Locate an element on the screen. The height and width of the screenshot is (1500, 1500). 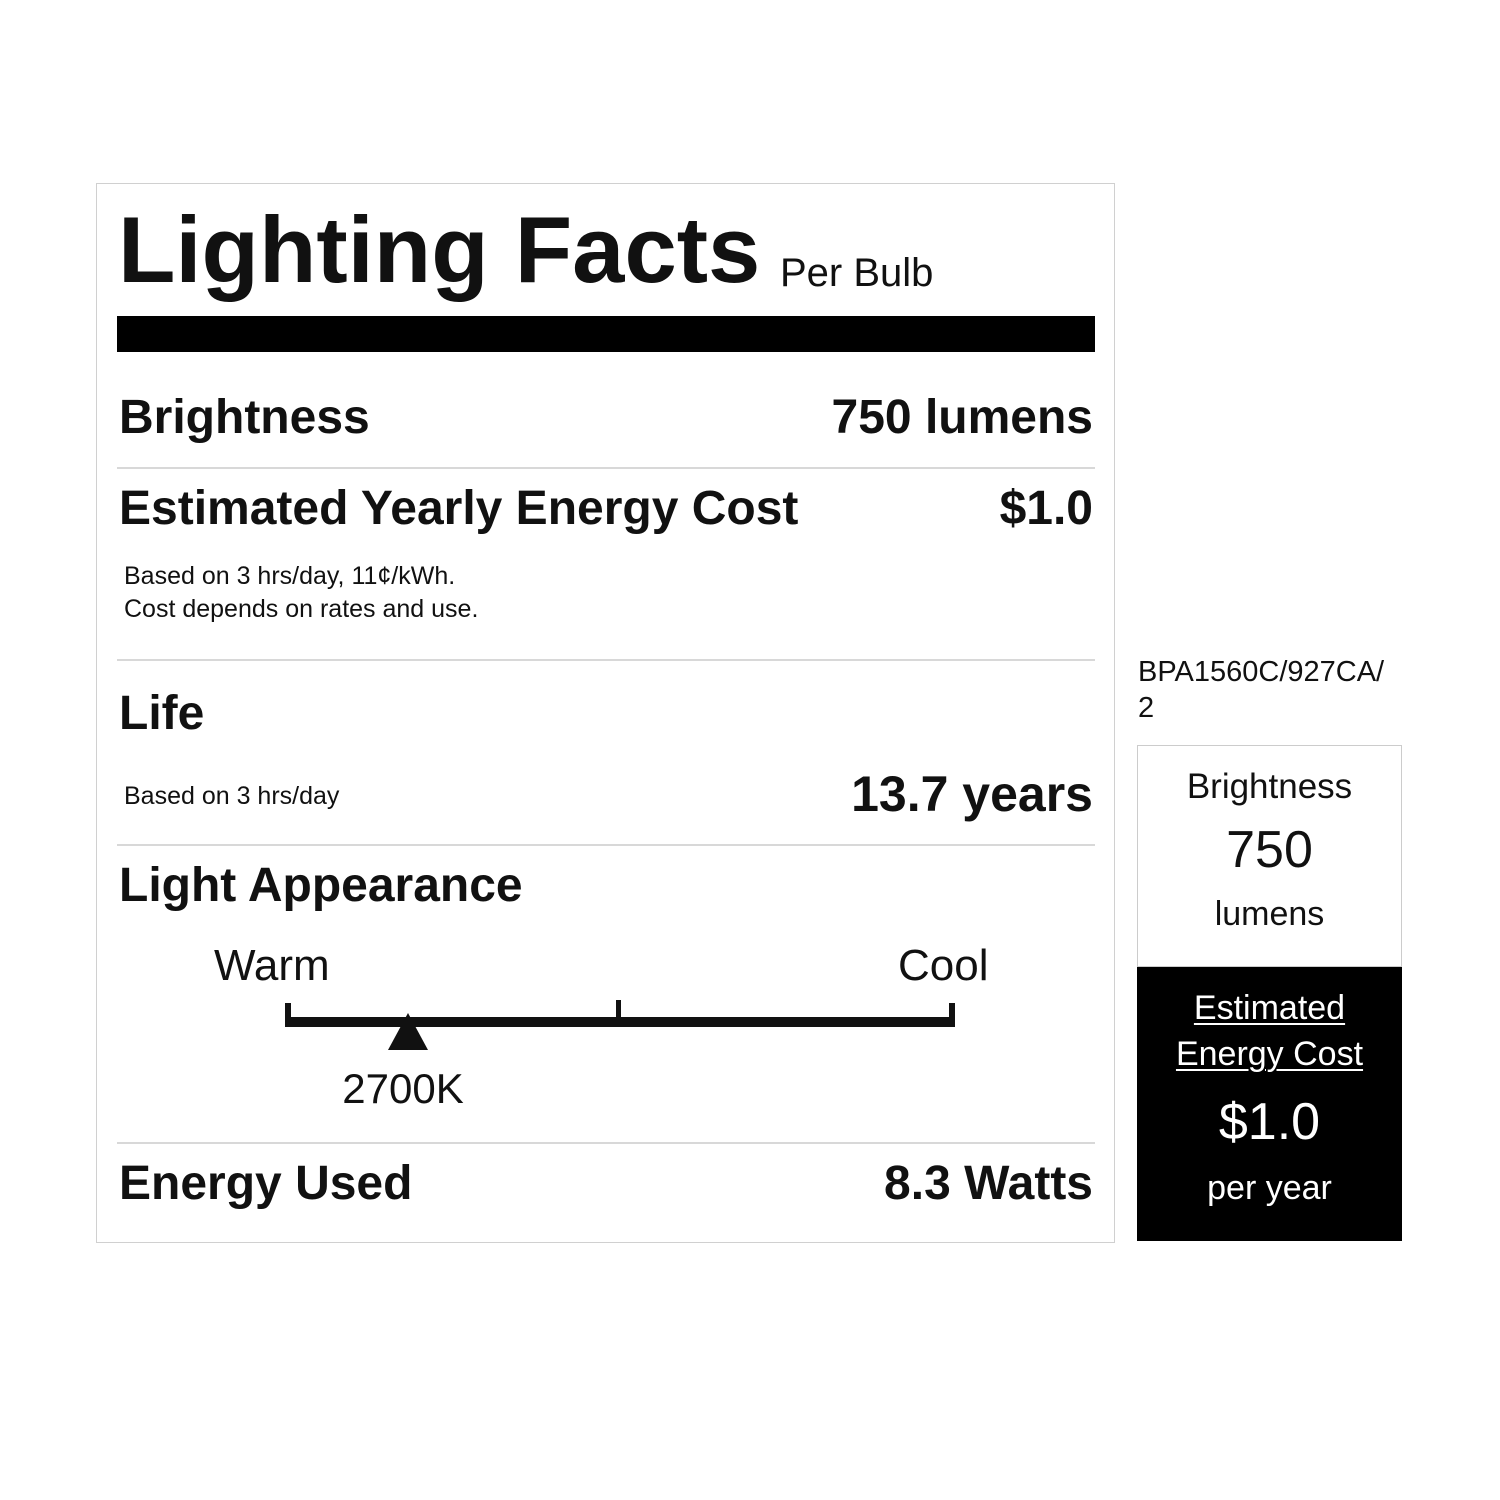
side-cost-unit: per year is located at coordinates (1269, 1188).